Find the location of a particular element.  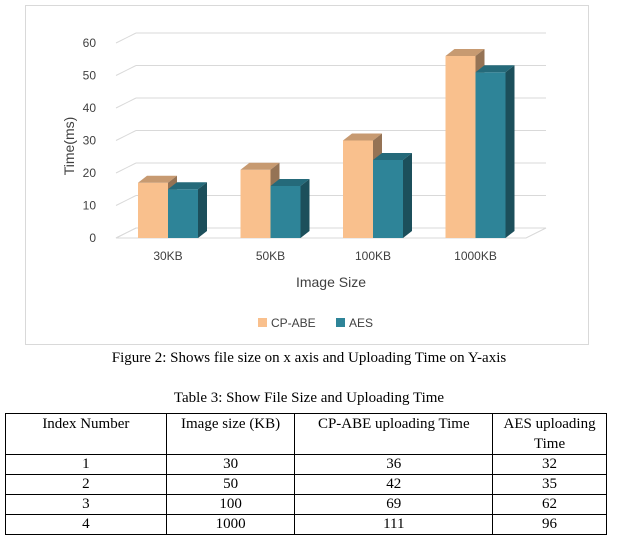

x-axis-title: Image Size is located at coordinates (331, 282).